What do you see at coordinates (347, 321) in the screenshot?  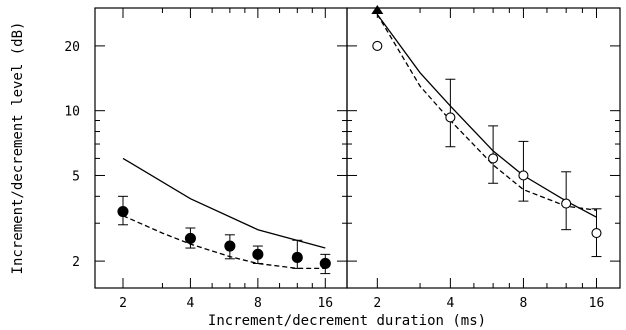 I see `x-axis-label: Increment/decrement duration (ms)` at bounding box center [347, 321].